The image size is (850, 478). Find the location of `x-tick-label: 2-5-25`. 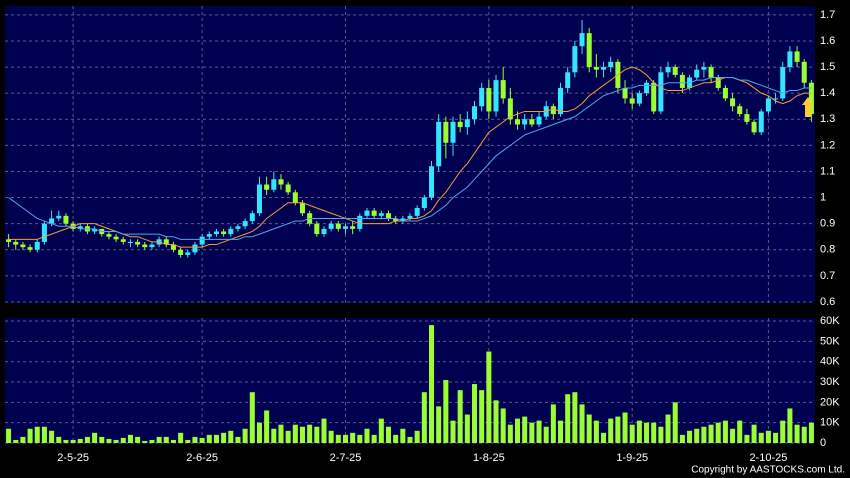

x-tick-label: 2-5-25 is located at coordinates (73, 458).